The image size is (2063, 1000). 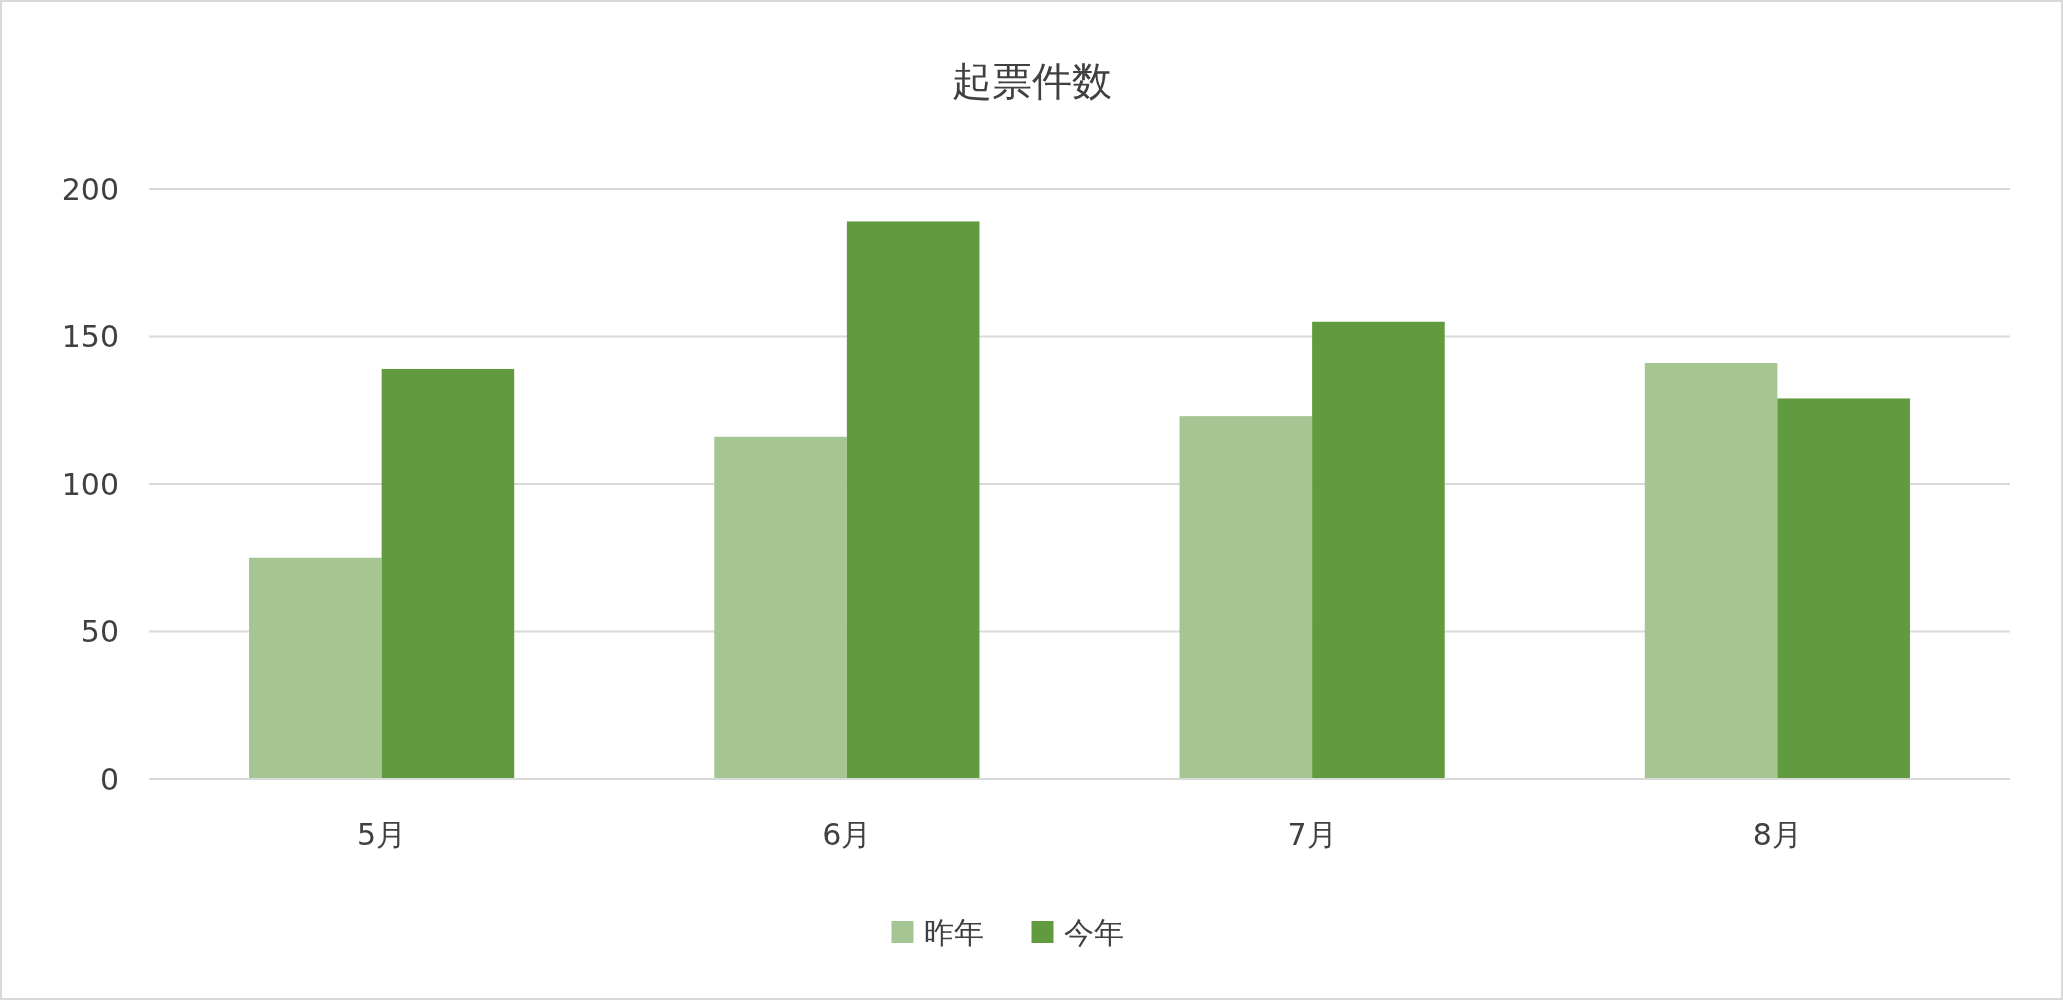 I want to click on y-tick-label: 200, so click(x=90, y=189).